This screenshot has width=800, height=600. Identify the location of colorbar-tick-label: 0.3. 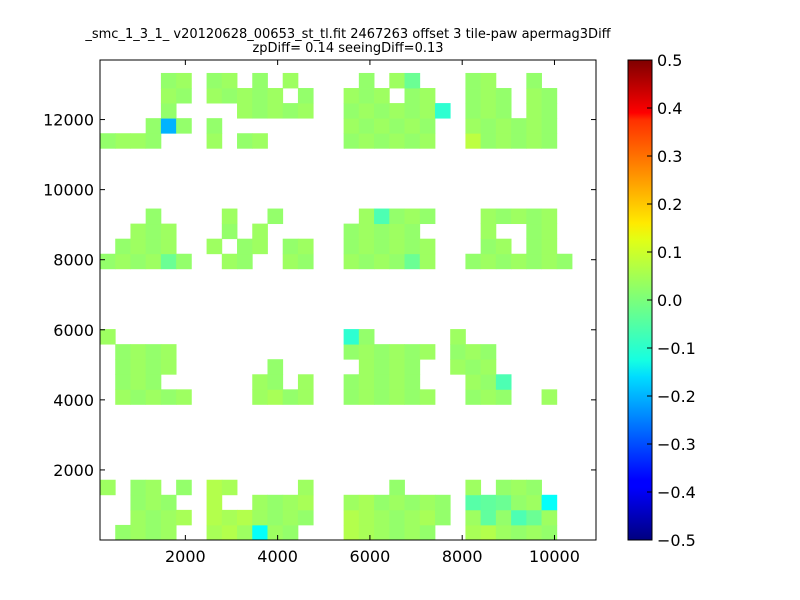
(669, 156).